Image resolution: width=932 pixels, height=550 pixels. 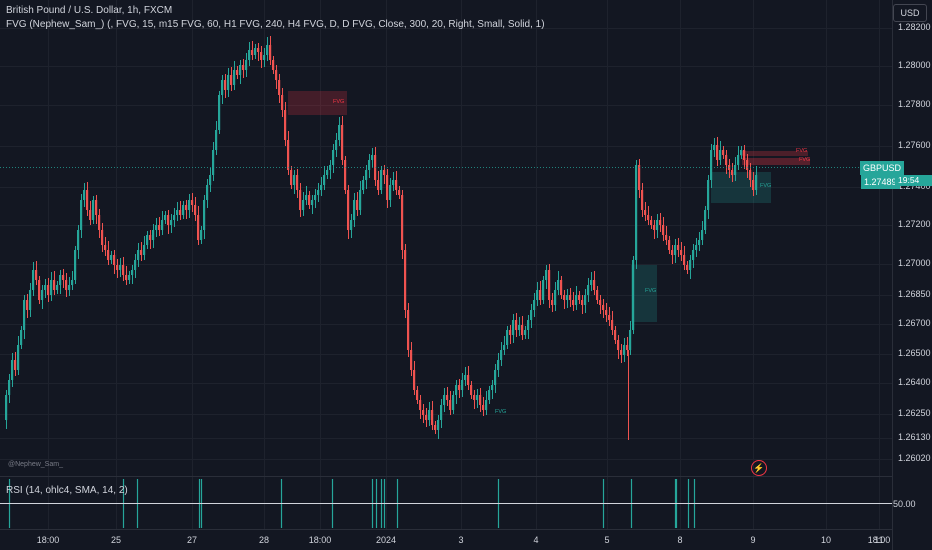 What do you see at coordinates (741, 187) in the screenshot?
I see `fvg-zone-bullish` at bounding box center [741, 187].